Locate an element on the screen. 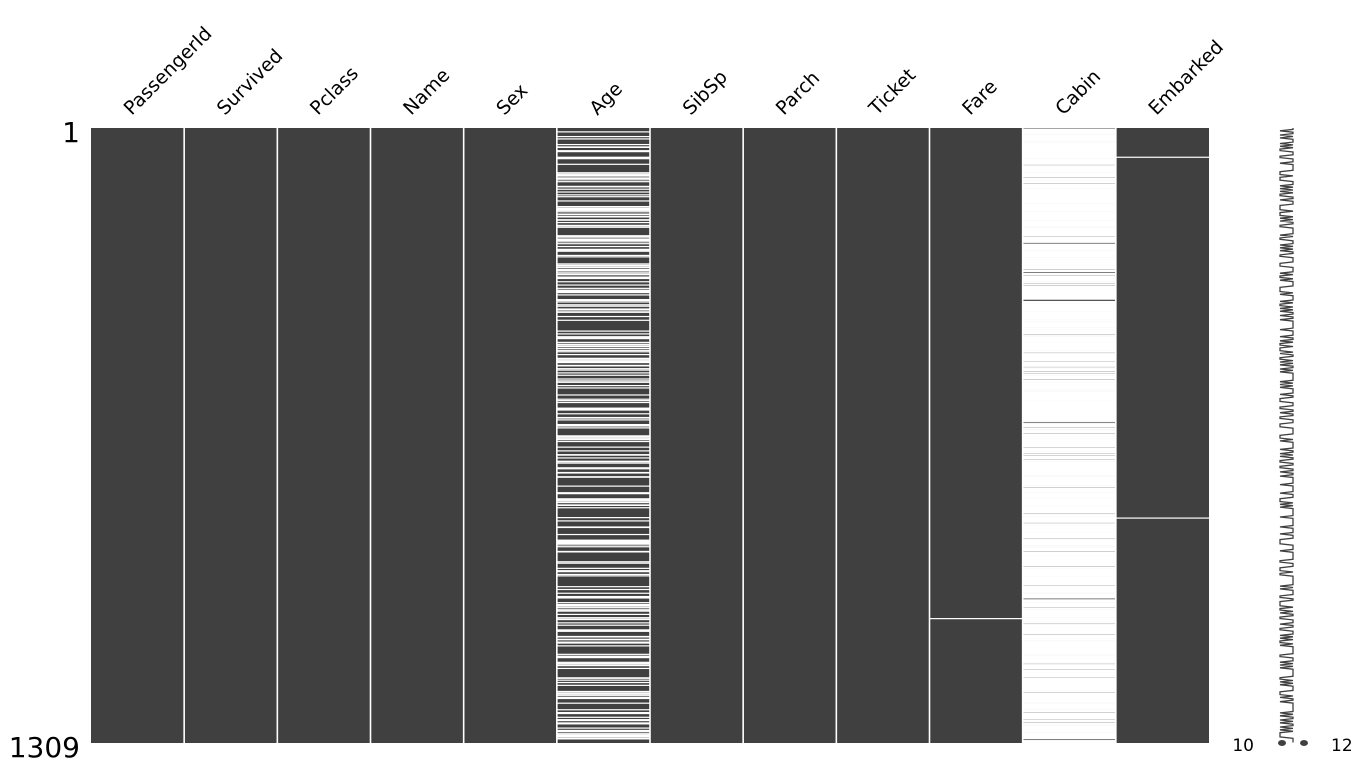 The height and width of the screenshot is (771, 1365). row-tick-labels: 1 1309 is located at coordinates (44, 440).